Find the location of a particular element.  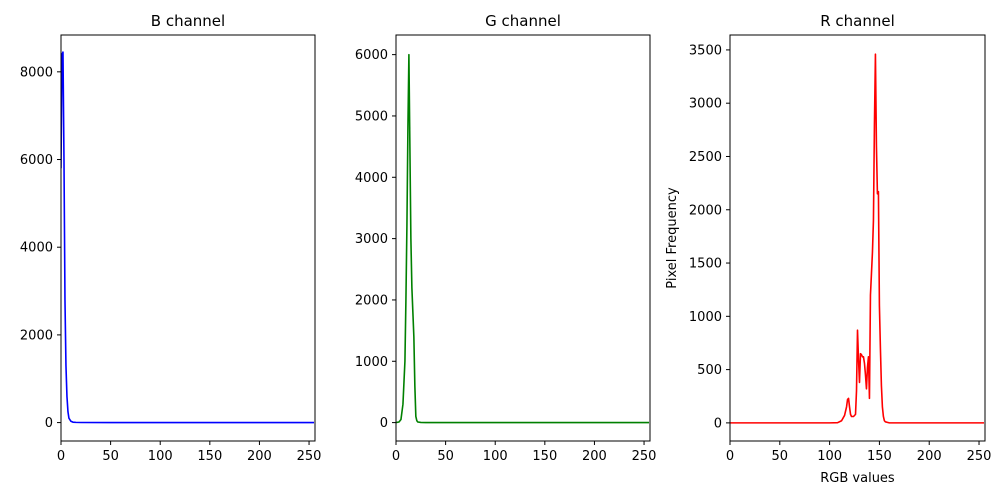

r-channel-x-tick-label: 150 is located at coordinates (879, 456).